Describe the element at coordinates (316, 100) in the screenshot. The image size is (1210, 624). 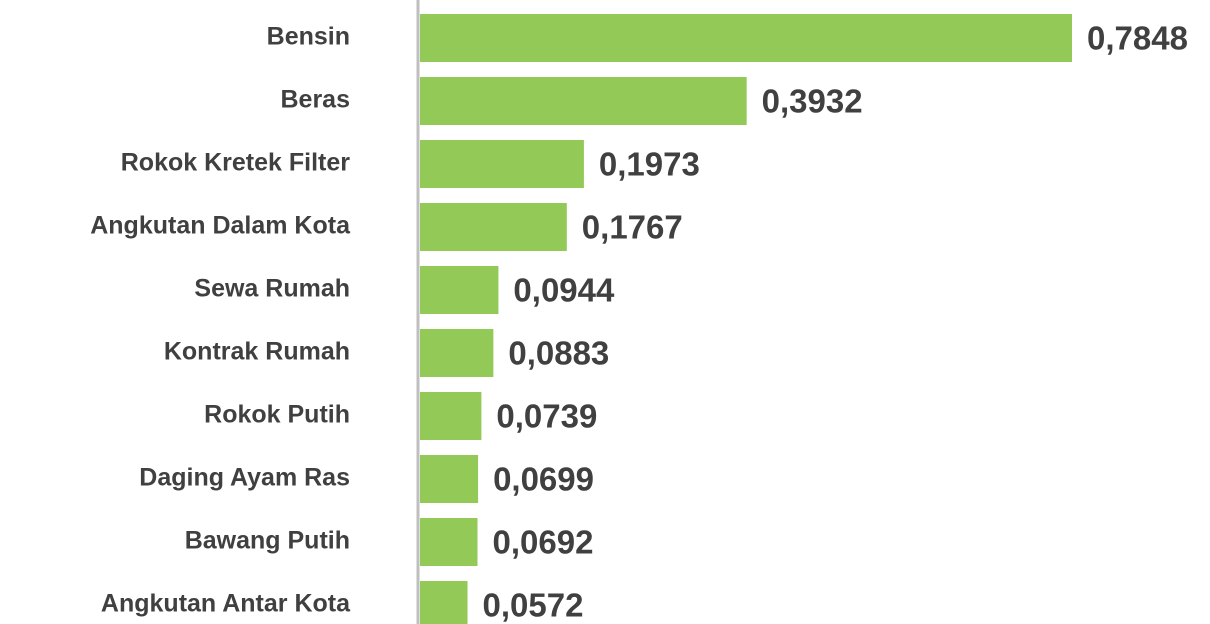
I see `category-label: Beras` at that location.